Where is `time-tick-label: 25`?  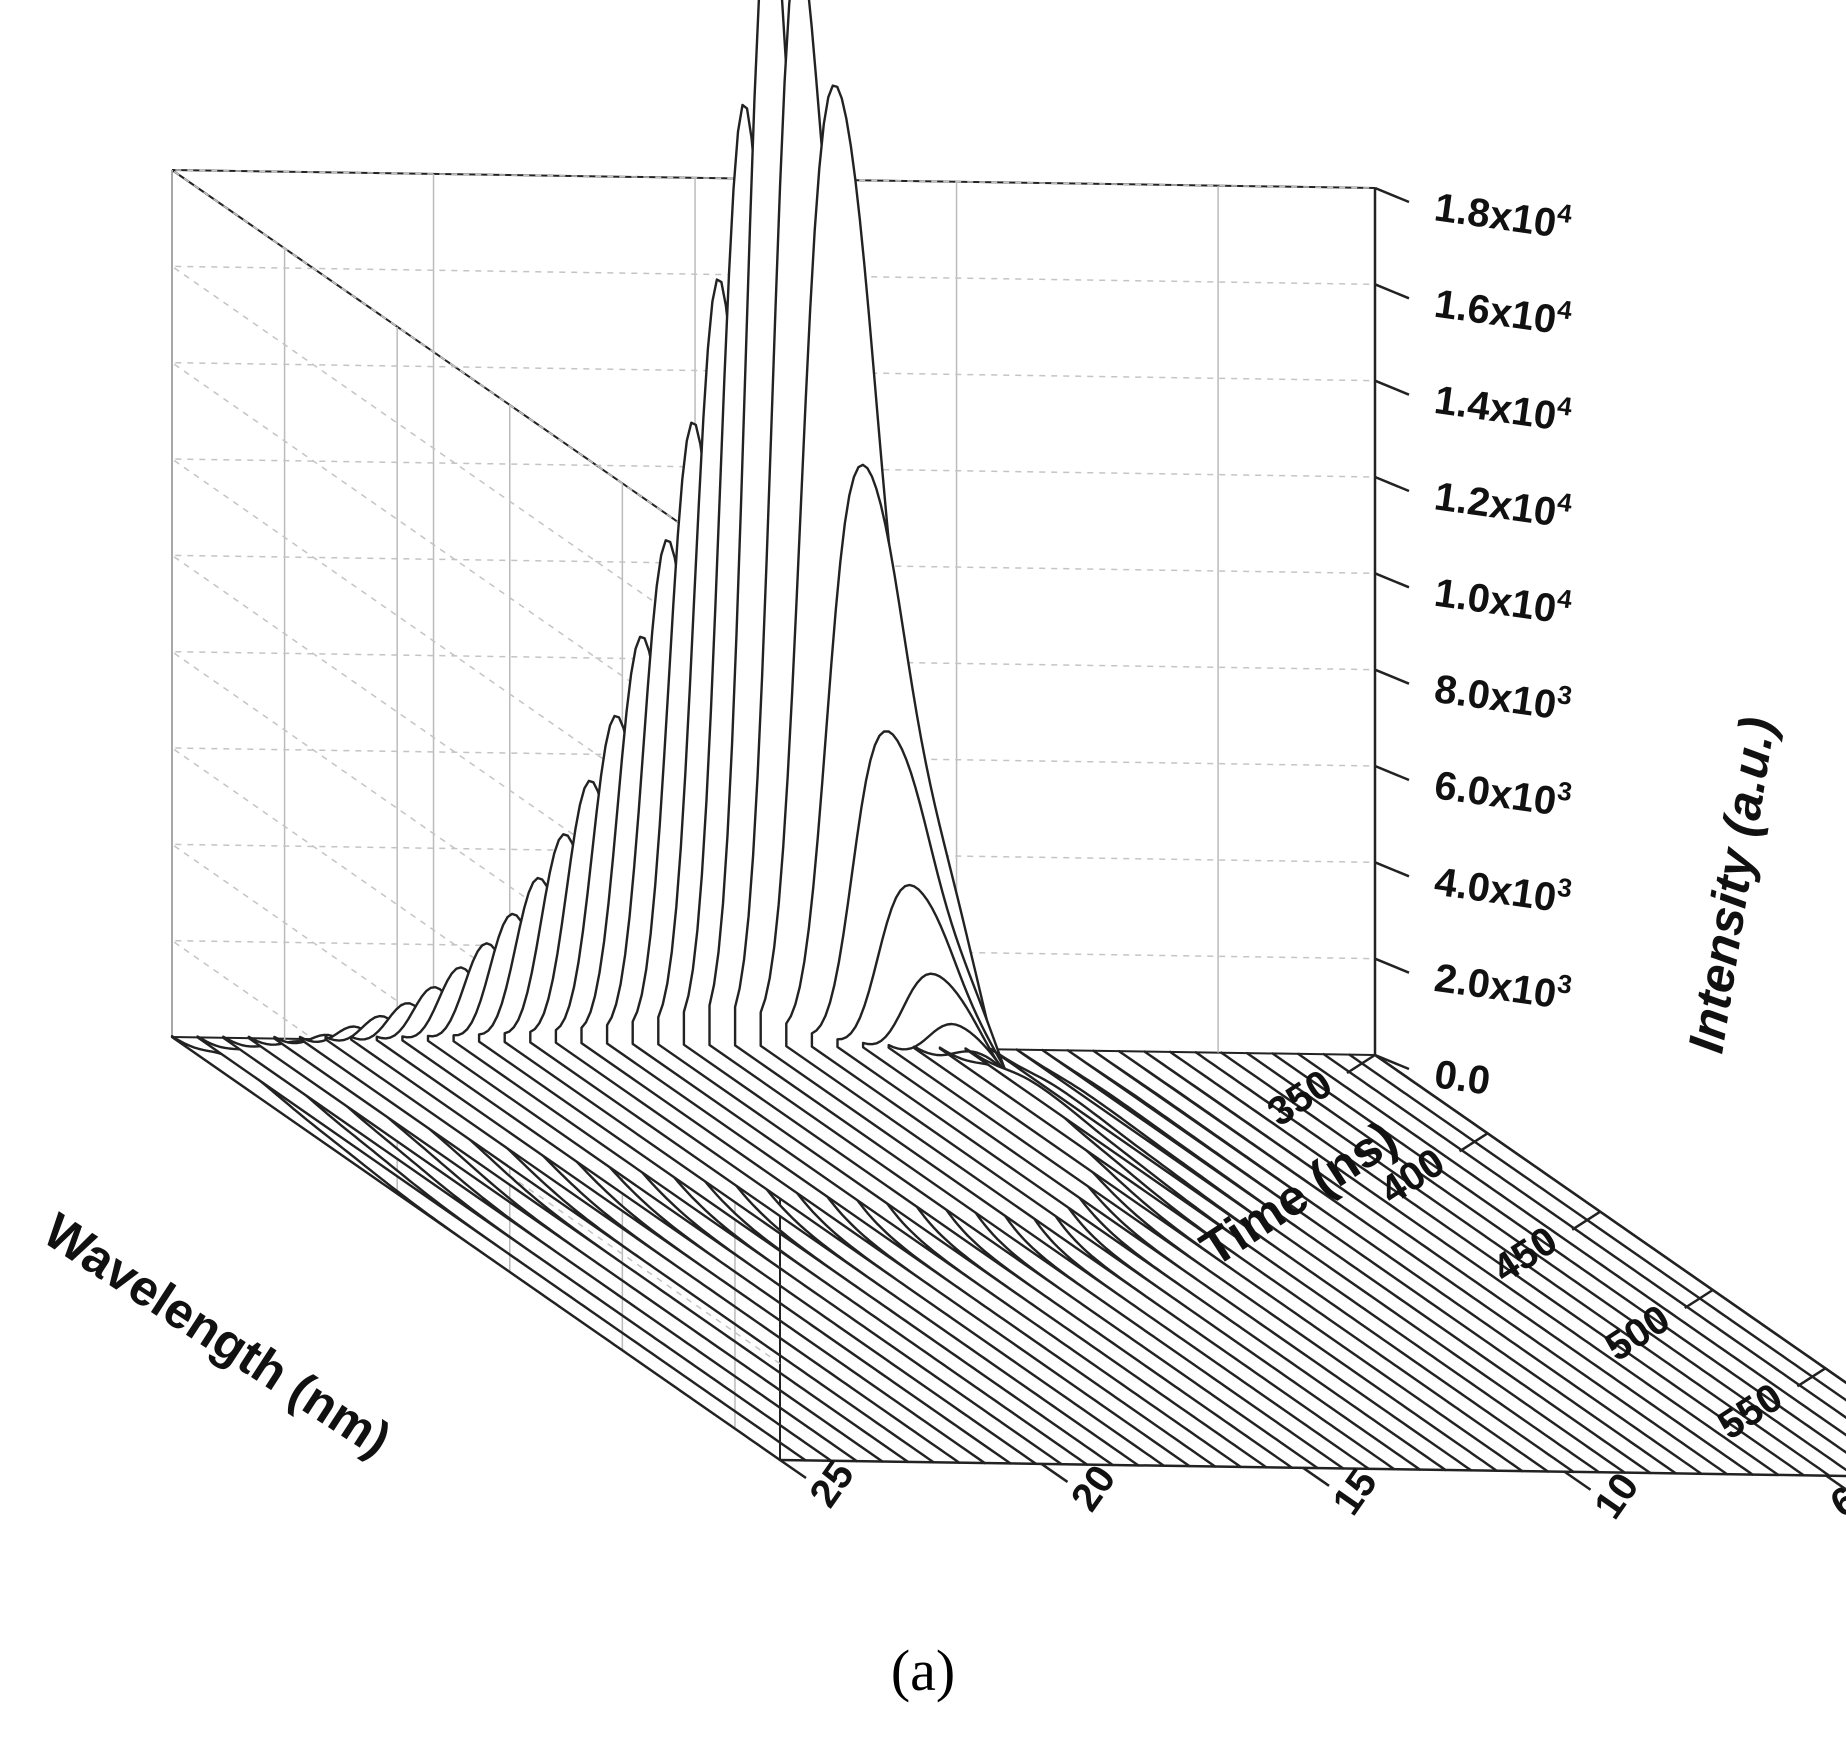
time-tick-label: 25 is located at coordinates (832, 1484).